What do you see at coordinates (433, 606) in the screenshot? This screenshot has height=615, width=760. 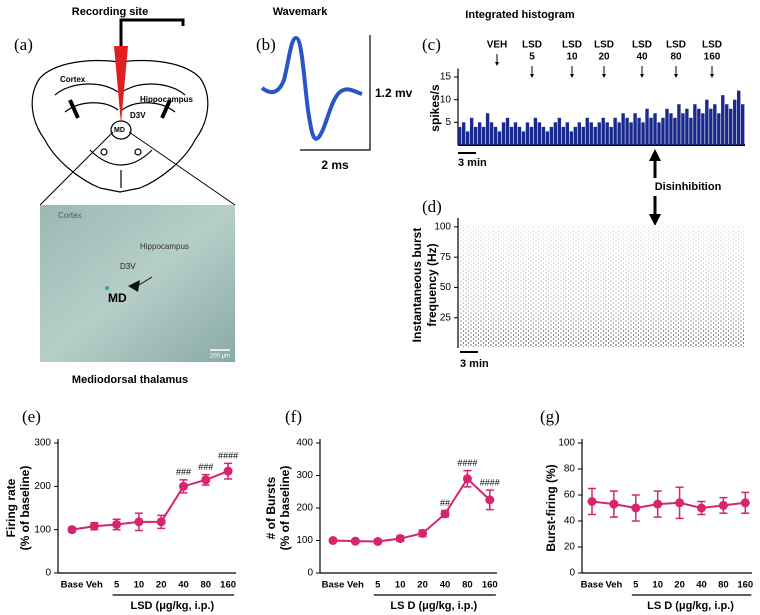 I see `x-axis-label: LS D (μg/kg, i.p.)` at bounding box center [433, 606].